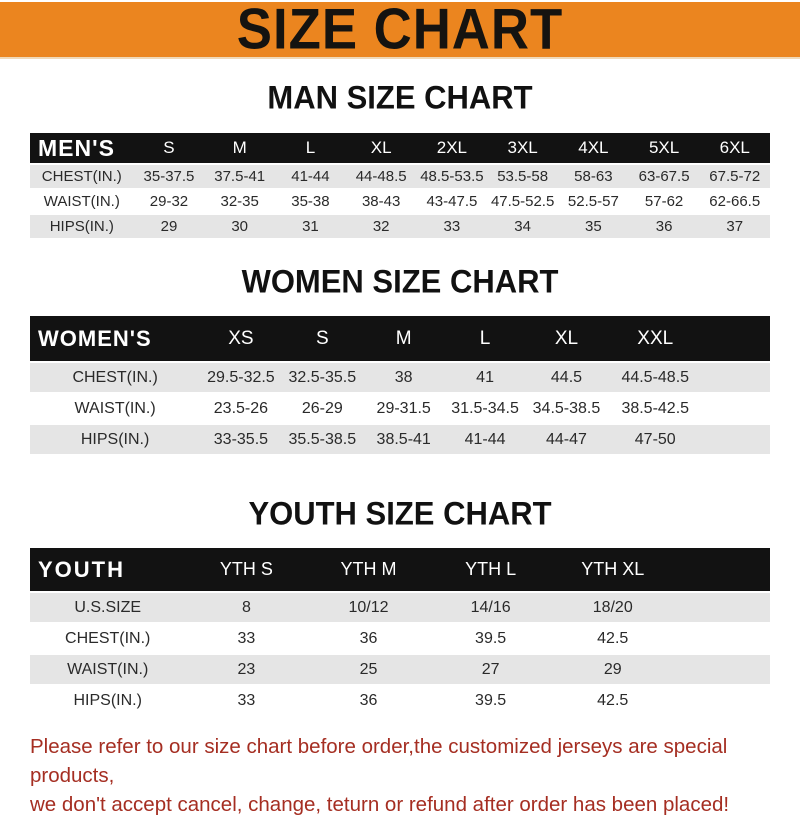  Describe the element at coordinates (734, 226) in the screenshot. I see `measurement-value-cell: 37` at that location.